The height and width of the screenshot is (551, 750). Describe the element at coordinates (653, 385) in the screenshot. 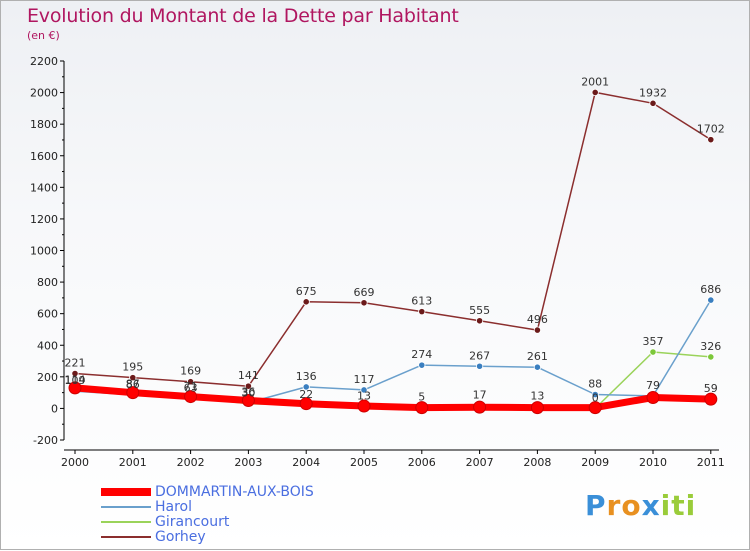

I see `data-label: 79` at that location.